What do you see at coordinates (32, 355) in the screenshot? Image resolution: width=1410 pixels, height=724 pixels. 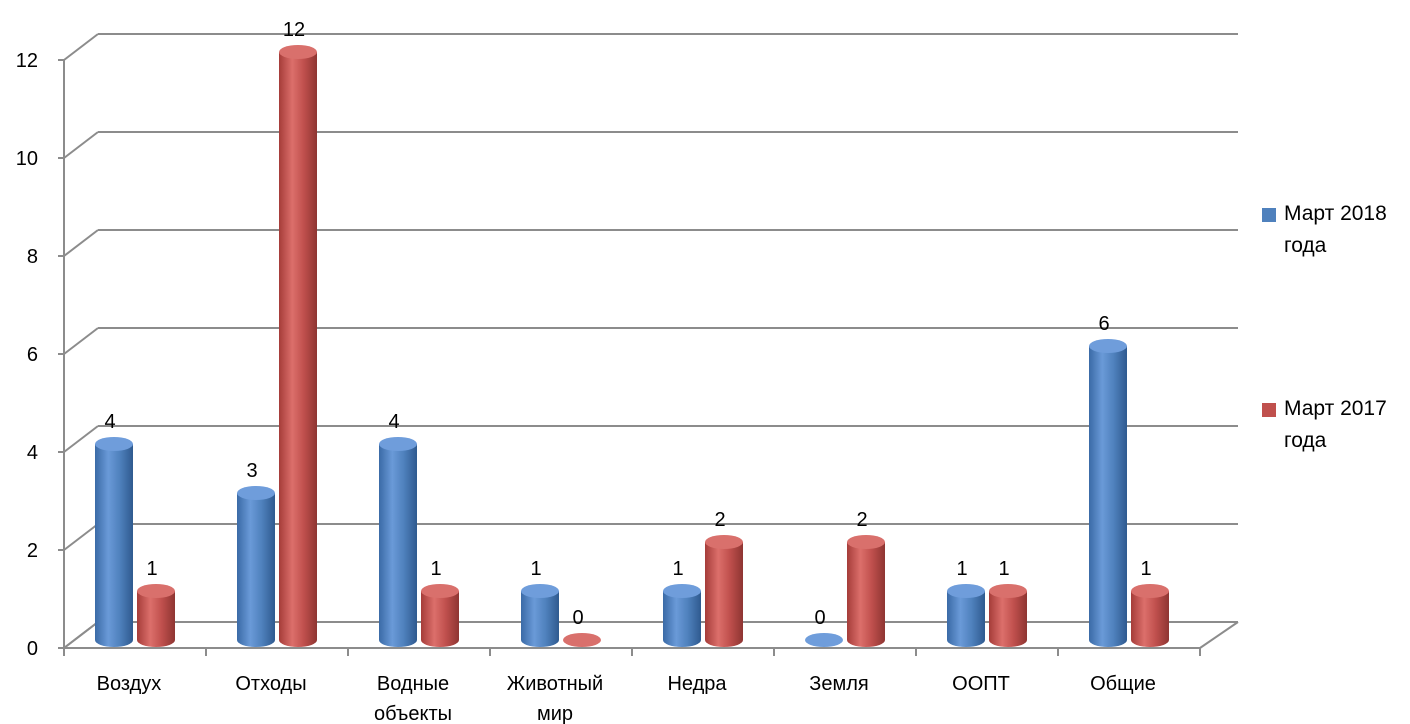 I see `y-tick-label: 6` at bounding box center [32, 355].